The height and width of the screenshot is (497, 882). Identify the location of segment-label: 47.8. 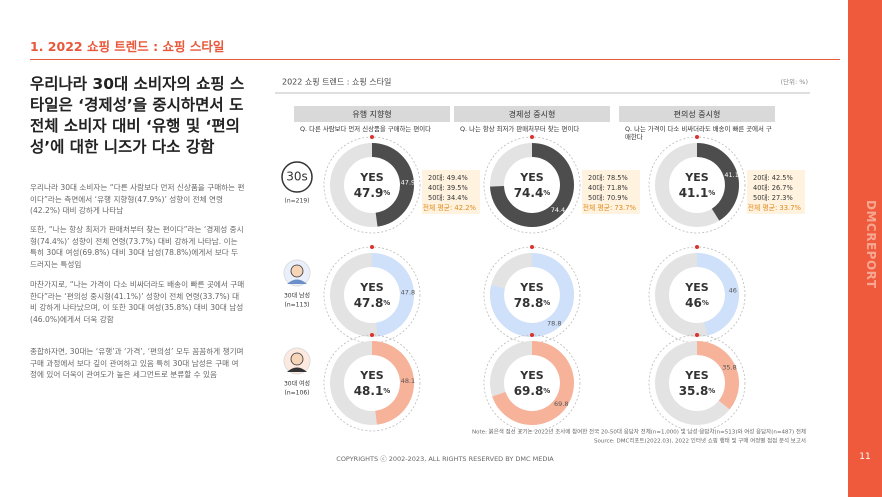
(408, 293).